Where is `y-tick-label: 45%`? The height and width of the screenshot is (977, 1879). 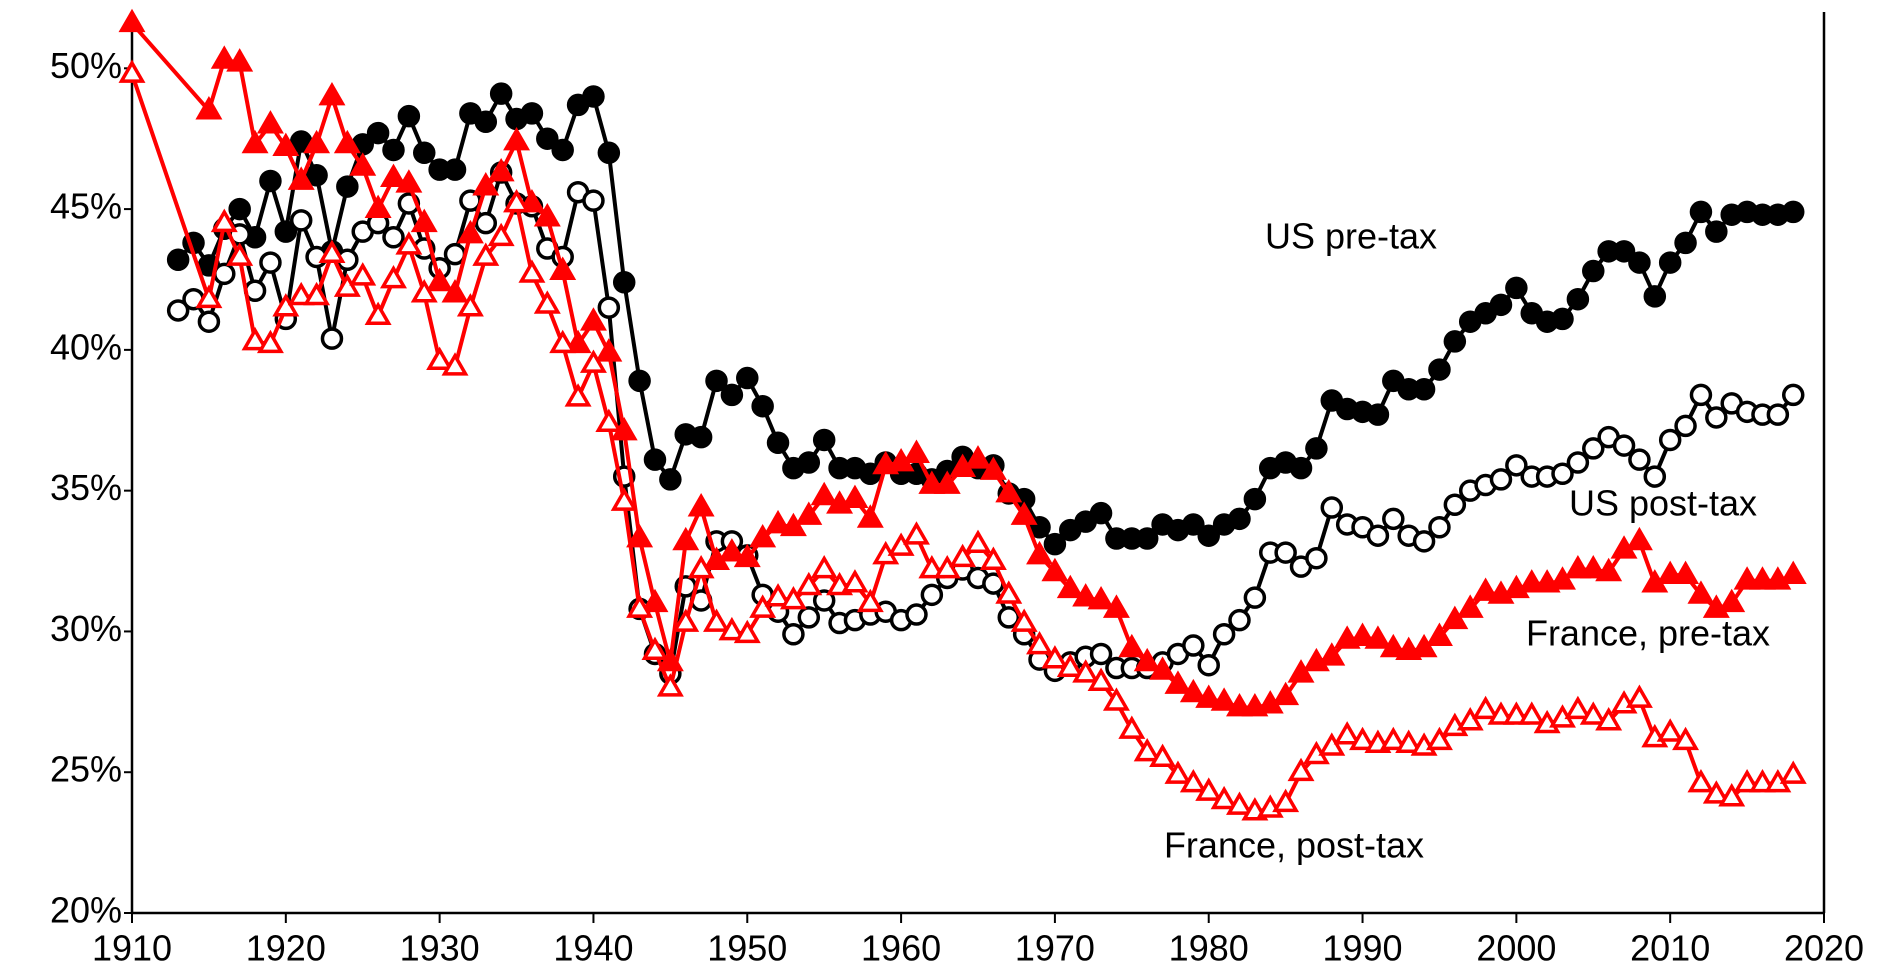 y-tick-label: 45% is located at coordinates (86, 206).